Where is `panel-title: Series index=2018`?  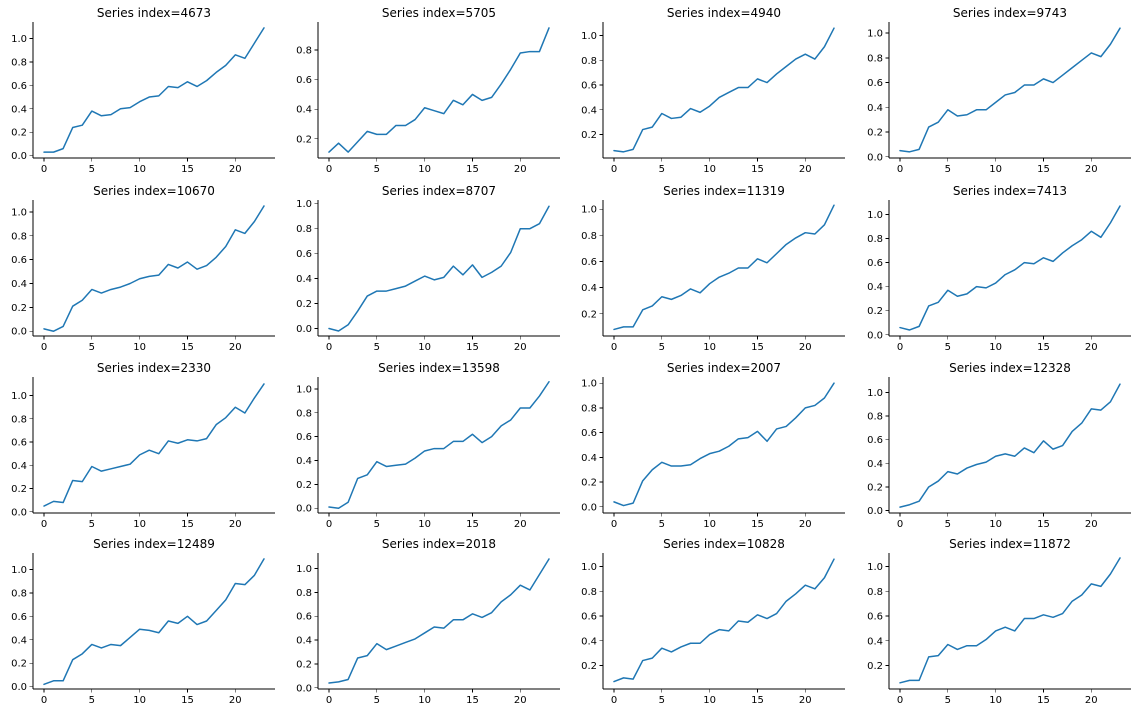 panel-title: Series index=2018 is located at coordinates (439, 544).